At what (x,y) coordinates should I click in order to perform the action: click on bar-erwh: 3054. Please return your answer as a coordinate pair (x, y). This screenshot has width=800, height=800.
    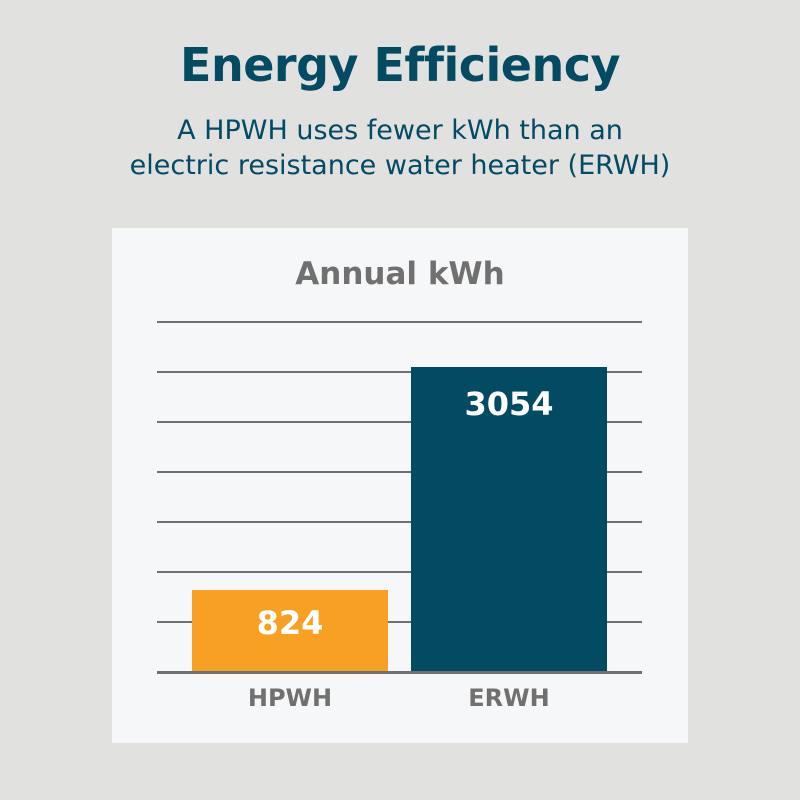
    Looking at the image, I should click on (509, 519).